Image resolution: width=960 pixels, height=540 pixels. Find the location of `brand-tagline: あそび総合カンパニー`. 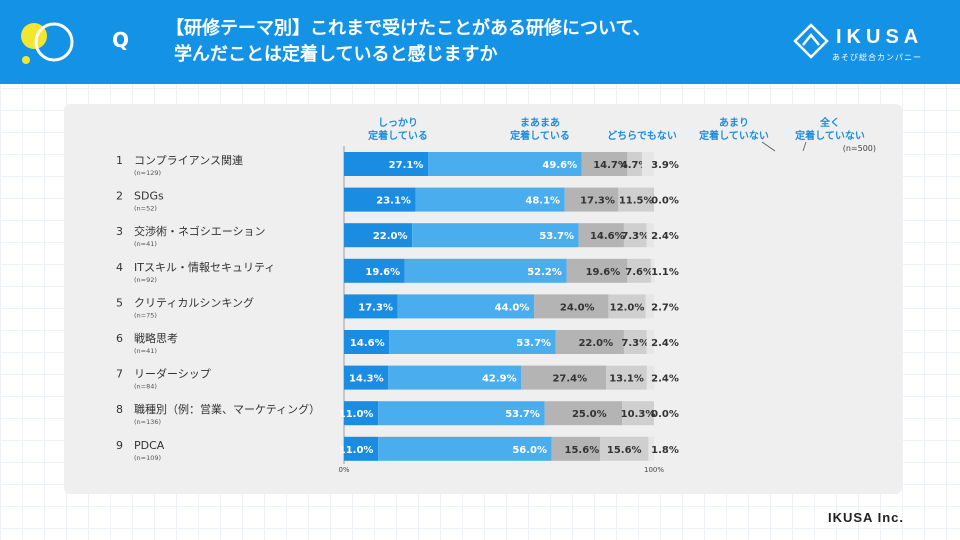

brand-tagline: あそび総合カンパニー is located at coordinates (877, 57).